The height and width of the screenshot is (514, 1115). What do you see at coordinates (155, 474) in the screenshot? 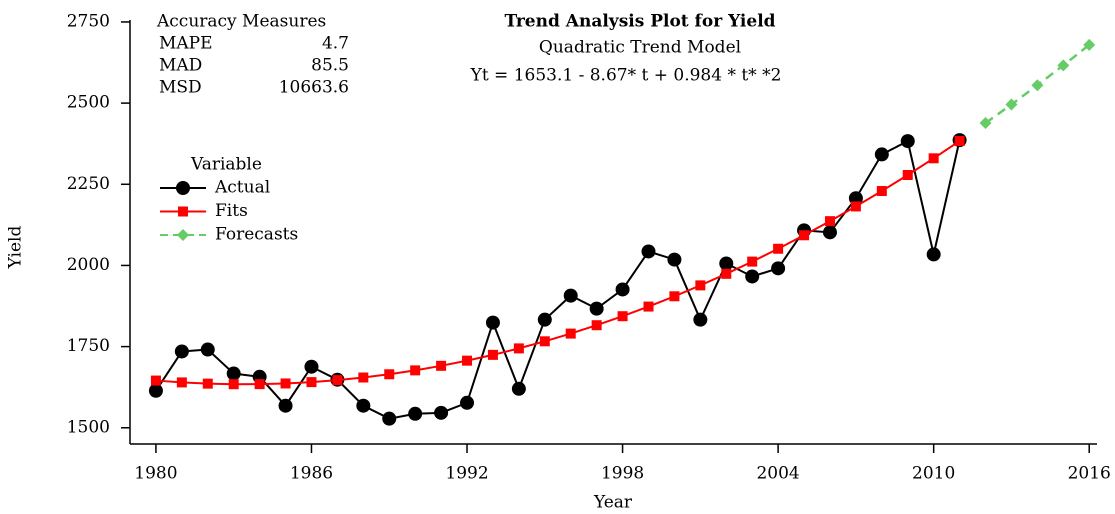
I see `x-tick-label: 1980` at bounding box center [155, 474].